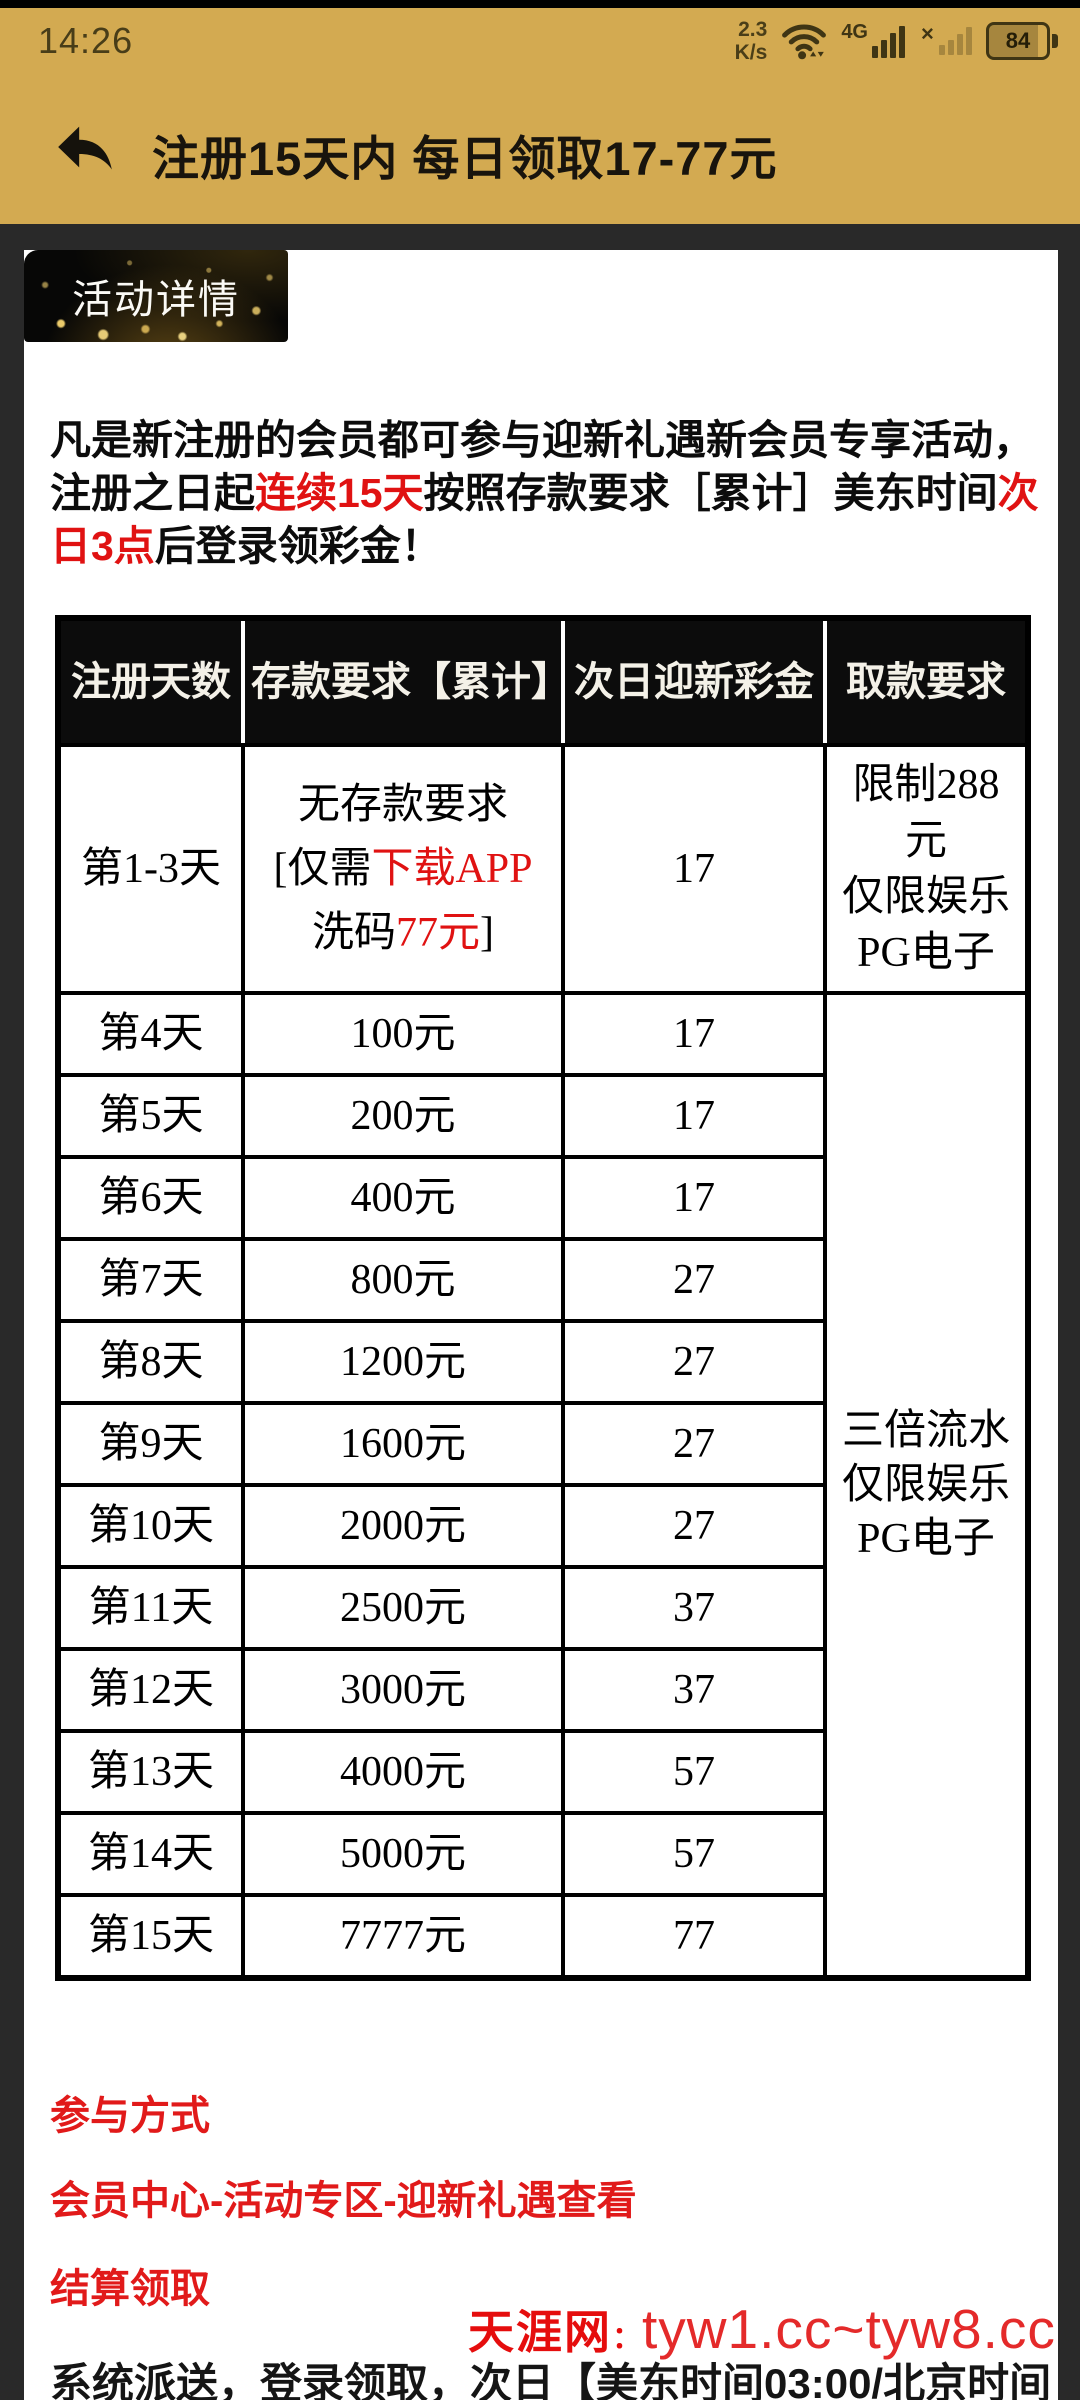  What do you see at coordinates (403, 1444) in the screenshot?
I see `deposit-cell: 1600元` at bounding box center [403, 1444].